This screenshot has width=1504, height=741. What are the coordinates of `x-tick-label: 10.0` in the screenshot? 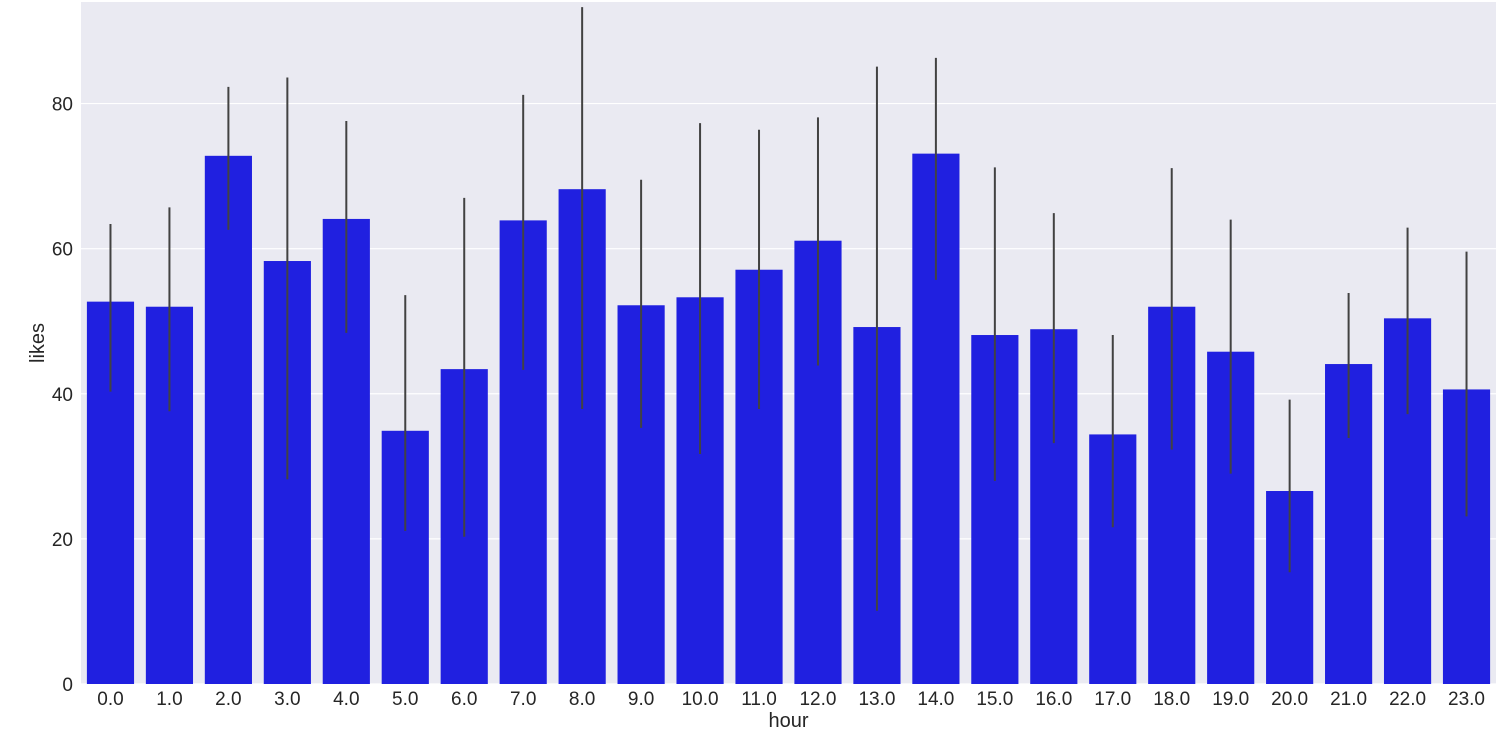 It's located at (700, 699).